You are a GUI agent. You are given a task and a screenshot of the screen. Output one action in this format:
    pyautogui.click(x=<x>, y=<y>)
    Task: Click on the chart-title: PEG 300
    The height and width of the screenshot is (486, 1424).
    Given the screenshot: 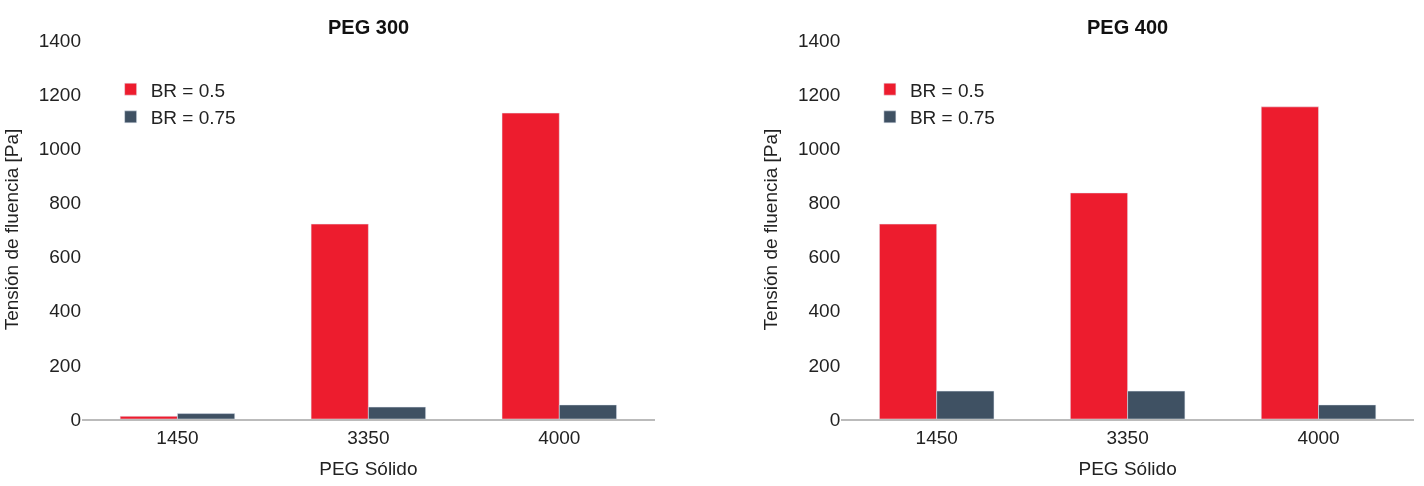 What is the action you would take?
    pyautogui.click(x=369, y=27)
    